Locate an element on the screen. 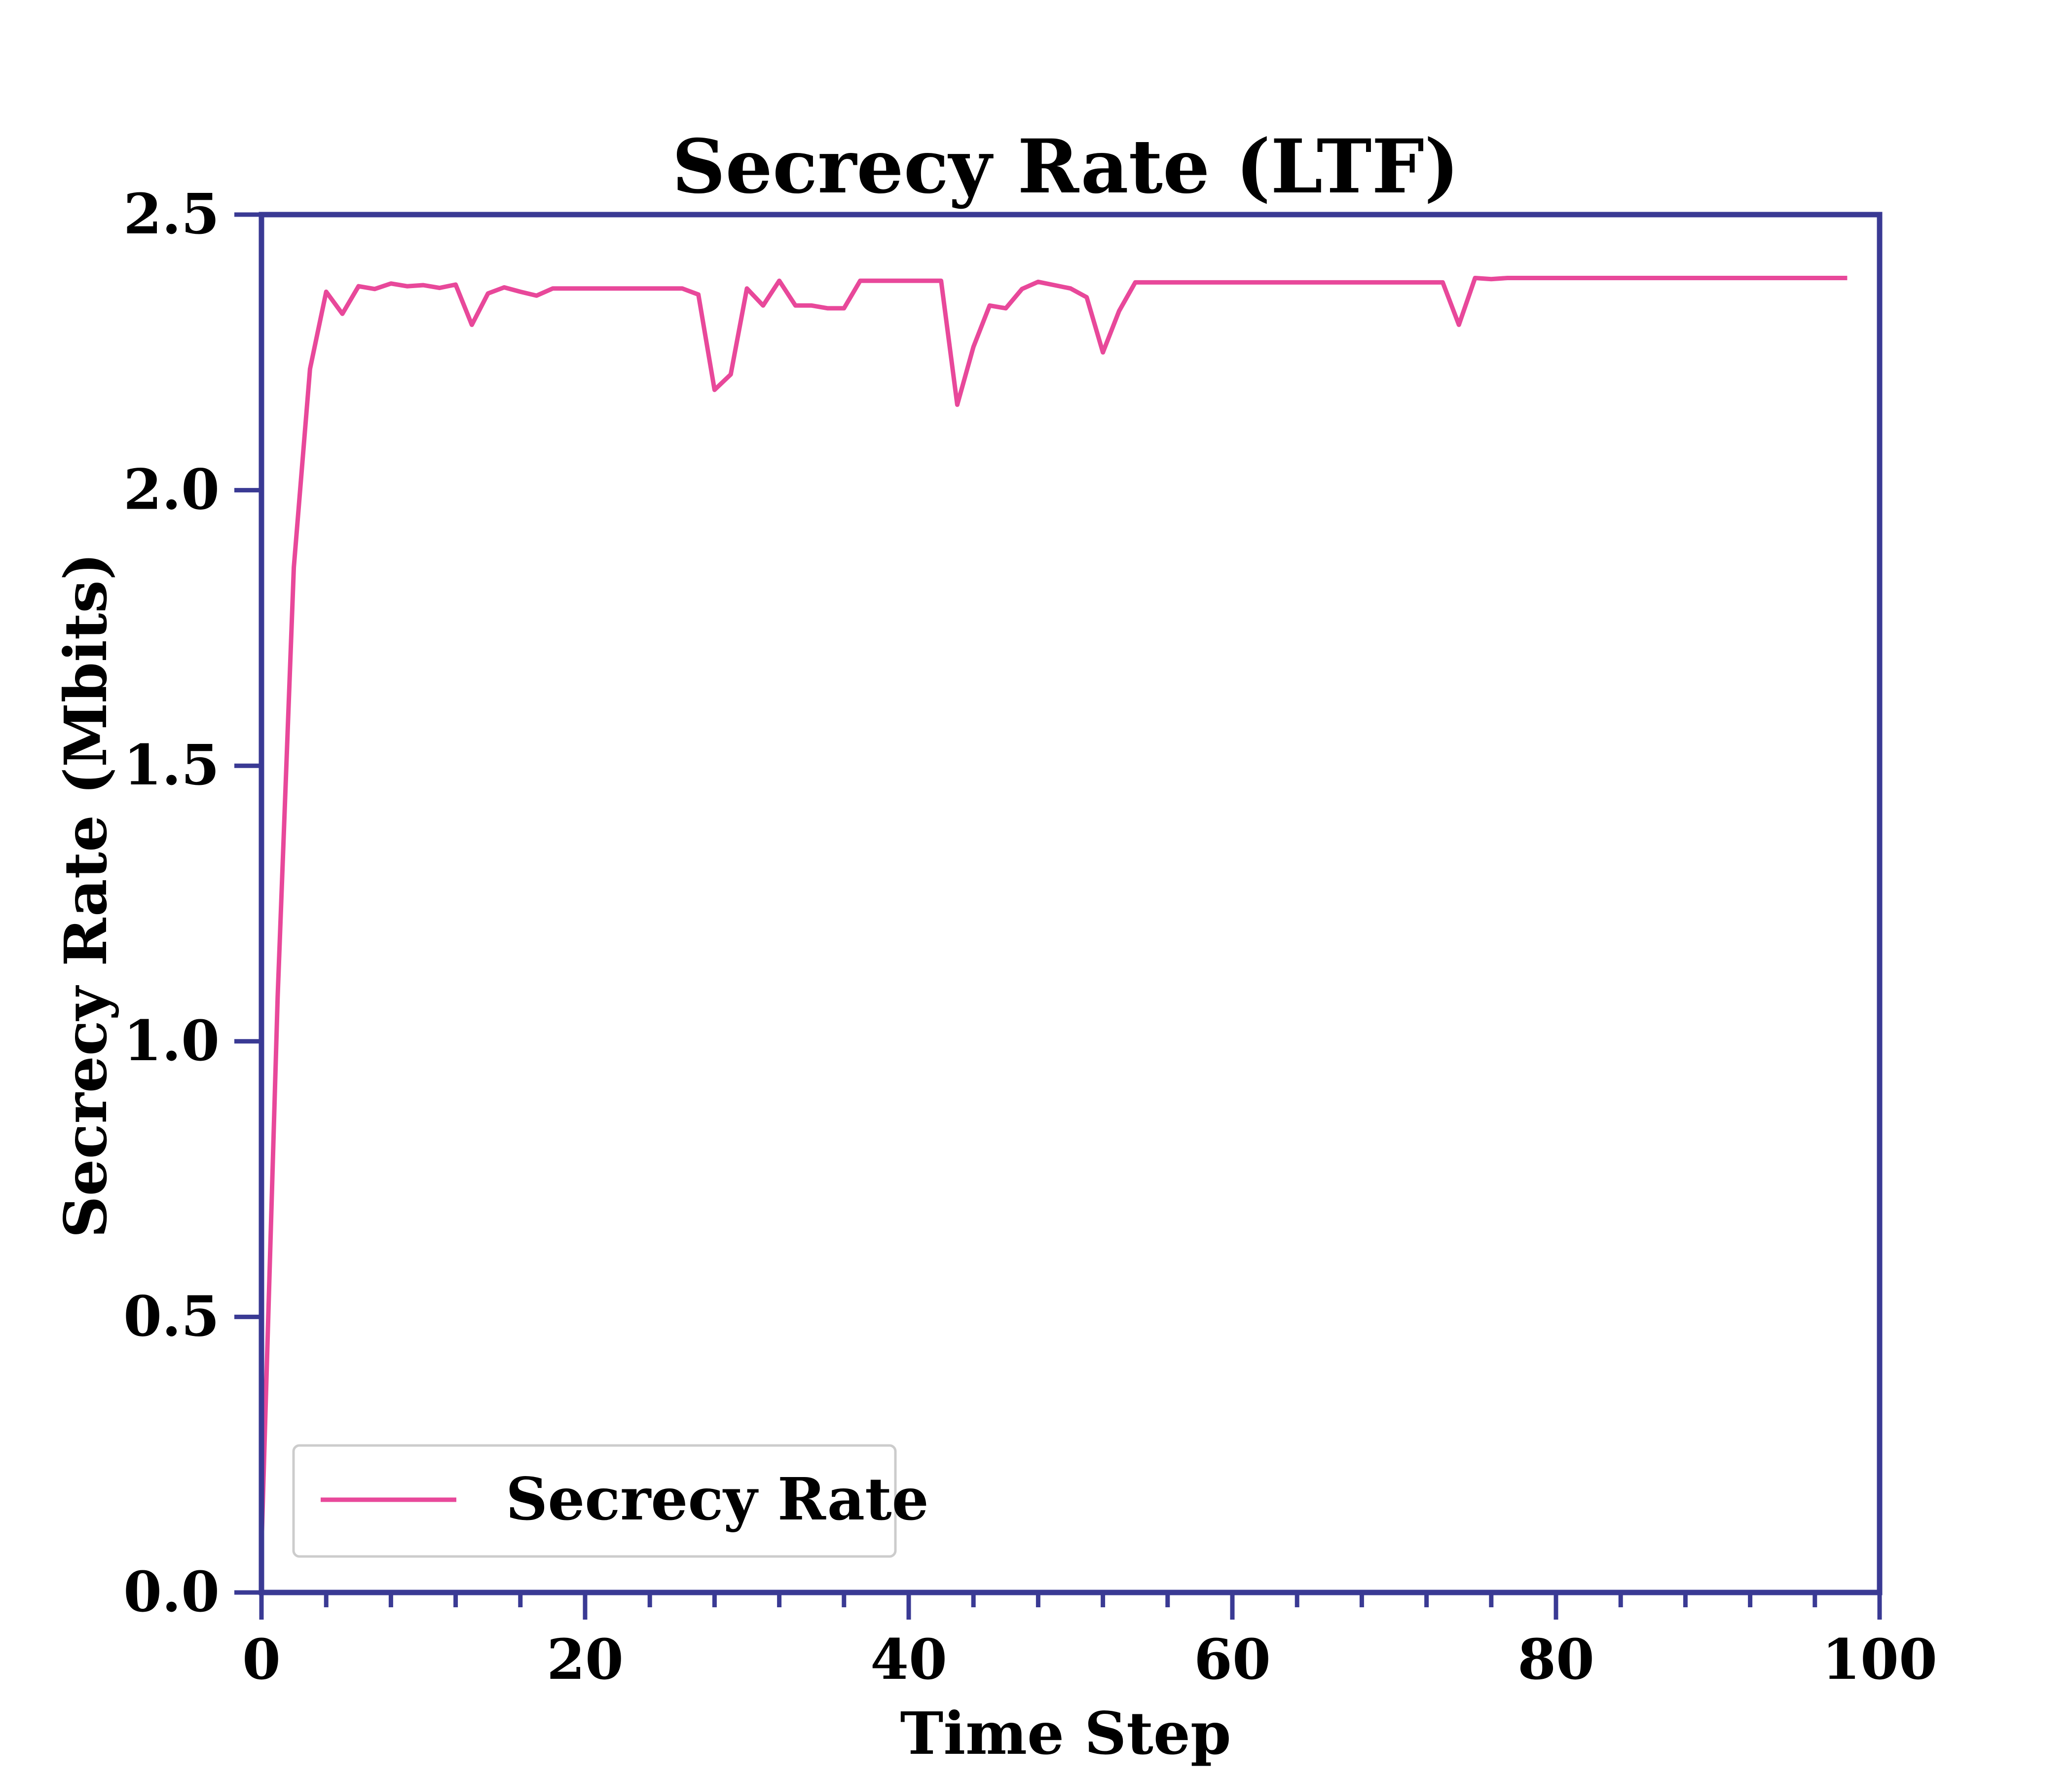  y-tick-label-1: 0.5 is located at coordinates (172, 1317).